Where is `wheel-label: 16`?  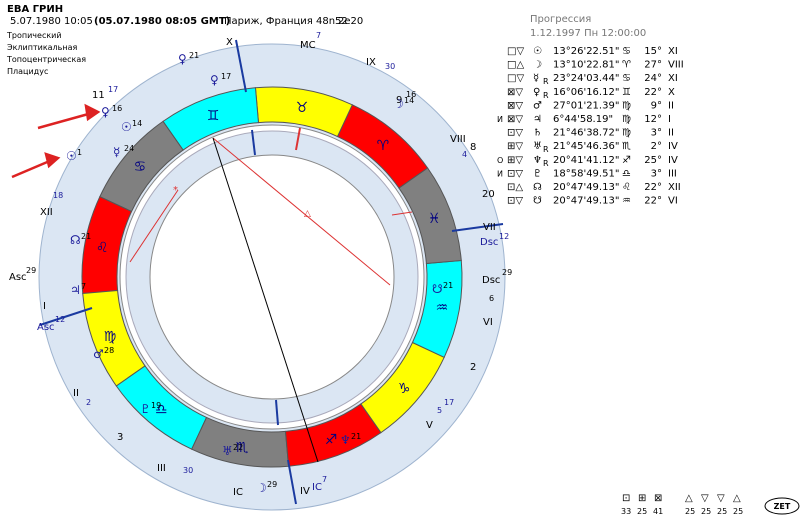
wheel-label: 16 is located at coordinates (411, 94).